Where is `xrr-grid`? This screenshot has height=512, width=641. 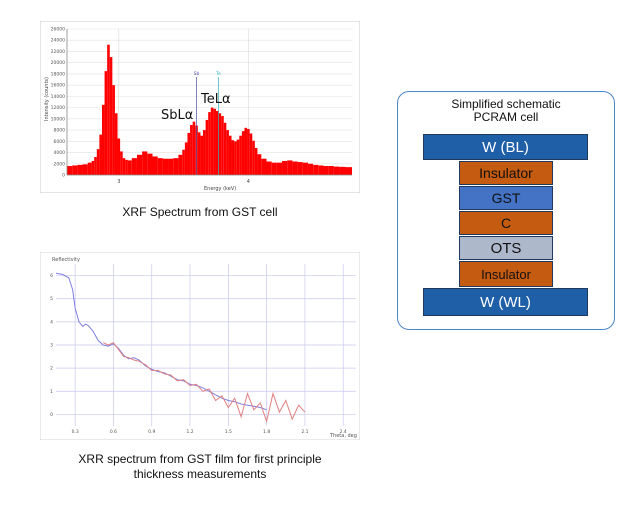
xrr-grid is located at coordinates (206, 345).